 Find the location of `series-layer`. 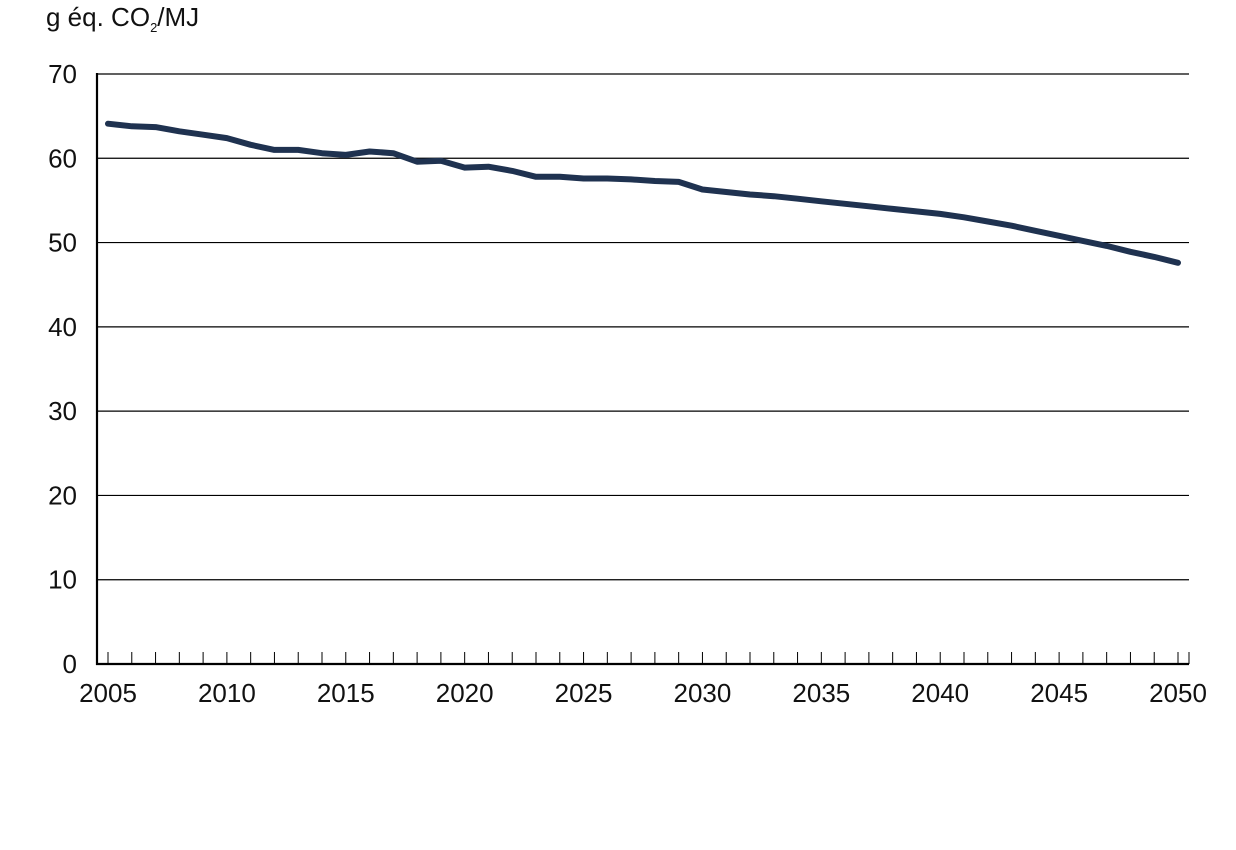

series-layer is located at coordinates (643, 193).